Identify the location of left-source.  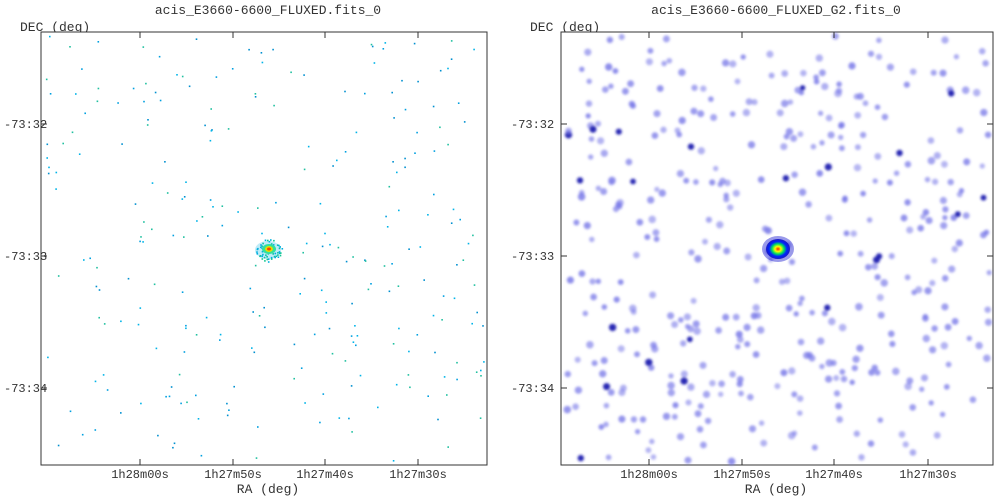
(268, 250).